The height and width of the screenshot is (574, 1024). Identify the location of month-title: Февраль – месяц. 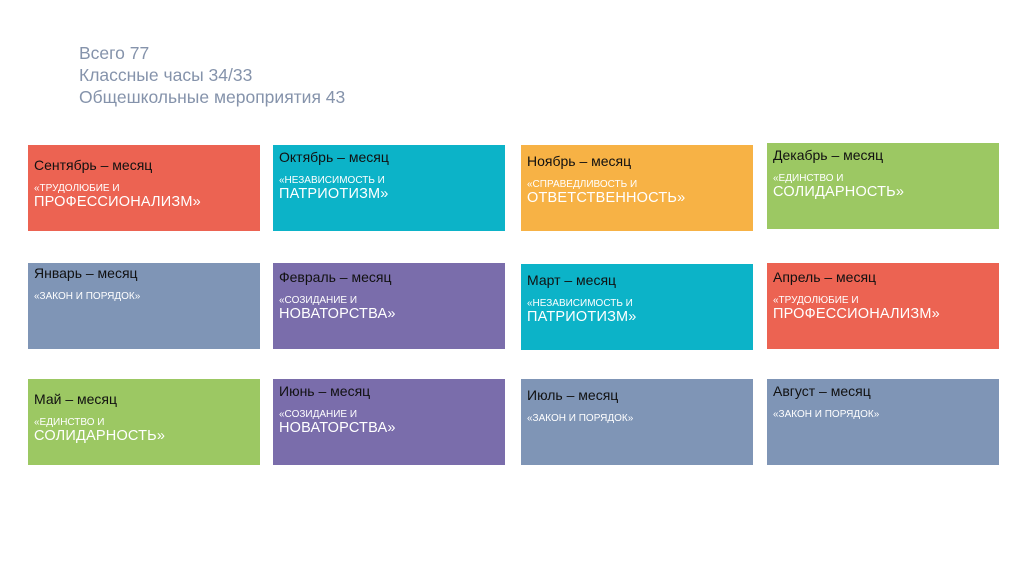
(335, 277).